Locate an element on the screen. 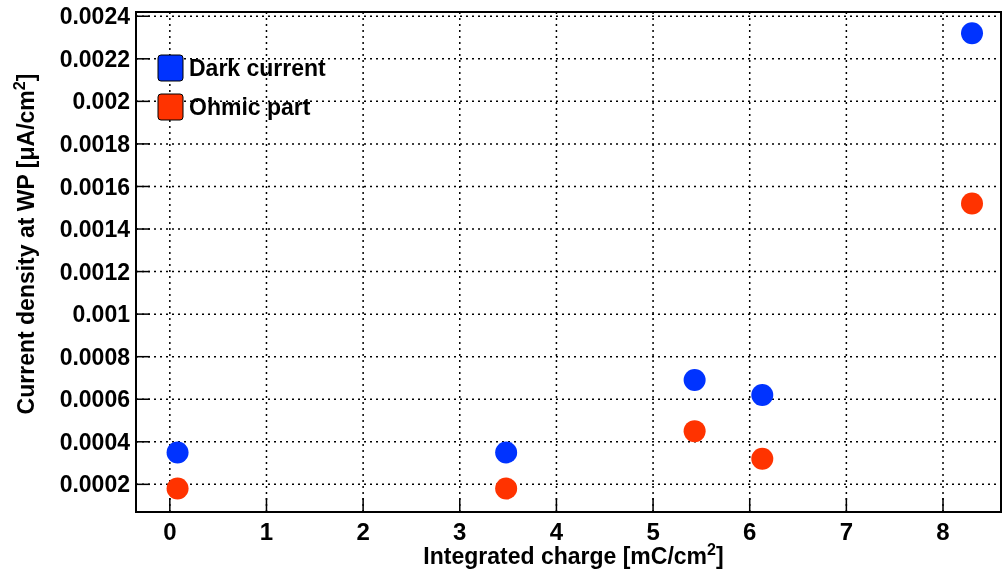 The width and height of the screenshot is (1003, 572). y-tick-label: 0.0018 is located at coordinates (95, 143).